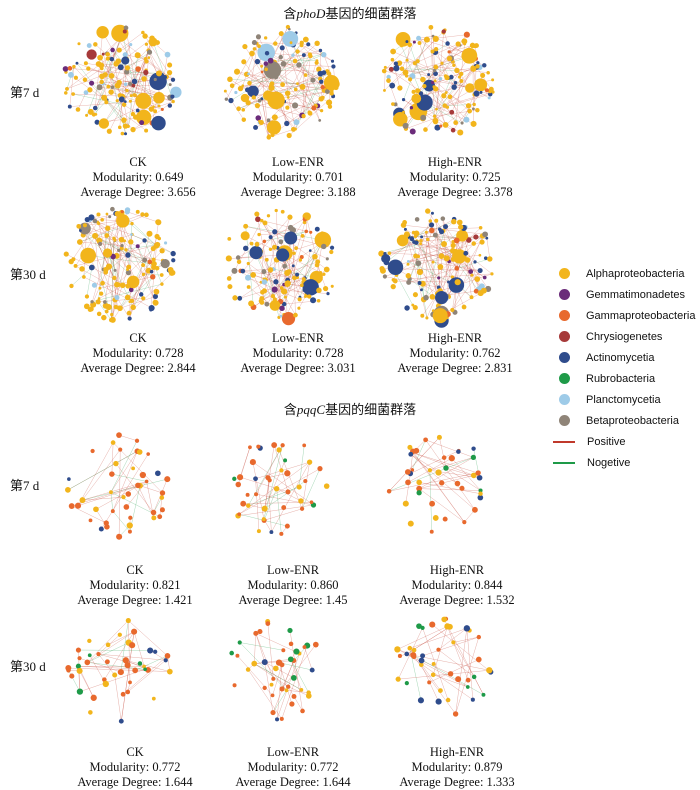 Image resolution: width=700 pixels, height=790 pixels. Describe the element at coordinates (457, 585) in the screenshot. I see `modularity-line: Modularity: 0.844` at that location.